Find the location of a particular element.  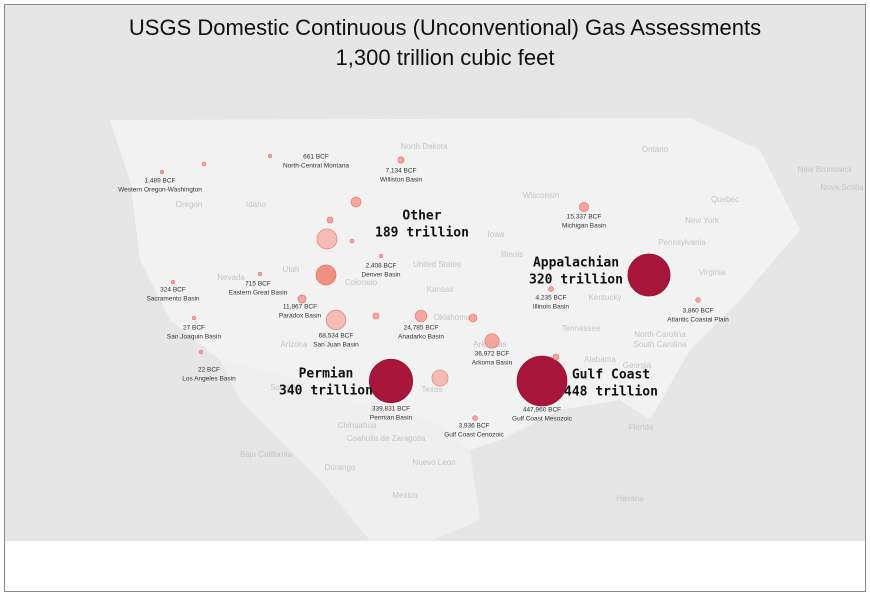

basin-value: 3,860 BCF is located at coordinates (697, 311).